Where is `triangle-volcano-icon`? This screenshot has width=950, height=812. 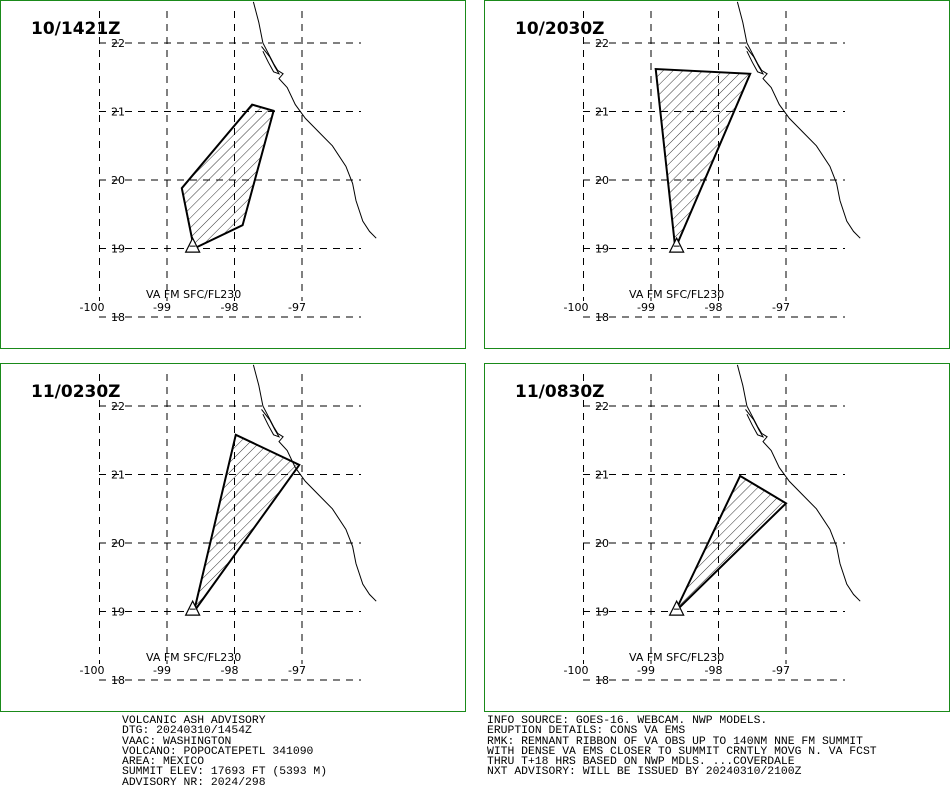
triangle-volcano-icon is located at coordinates (677, 245).